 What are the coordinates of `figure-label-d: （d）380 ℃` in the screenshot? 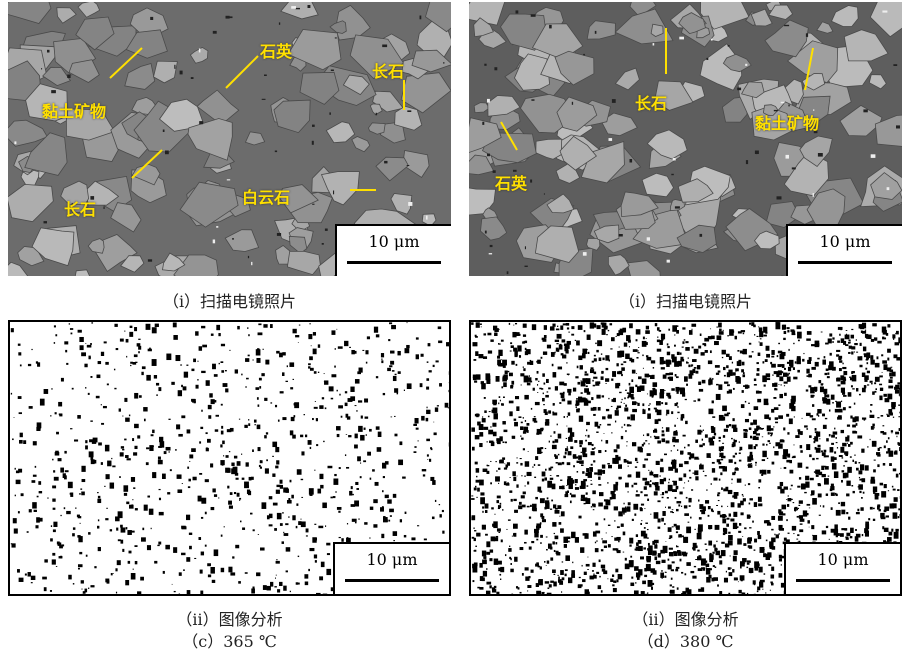 It's located at (685, 641).